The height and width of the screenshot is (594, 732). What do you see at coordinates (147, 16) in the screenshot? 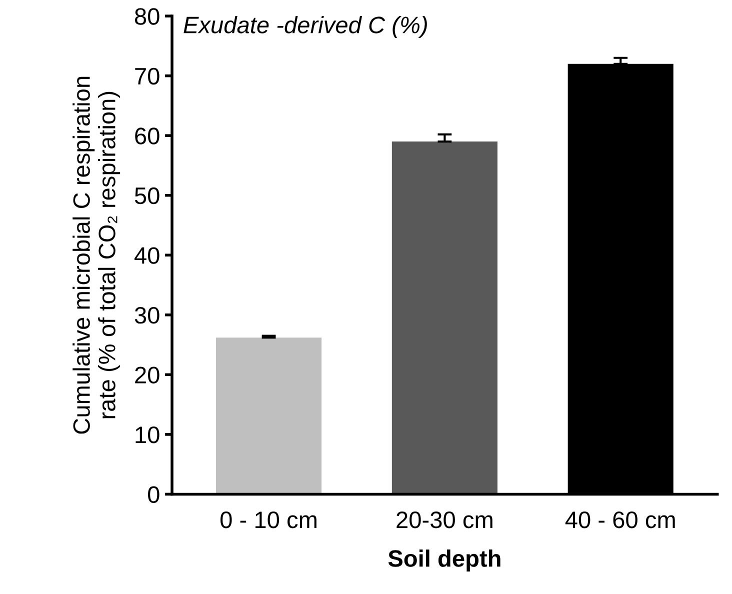
I see `y-tick-label: 80` at bounding box center [147, 16].